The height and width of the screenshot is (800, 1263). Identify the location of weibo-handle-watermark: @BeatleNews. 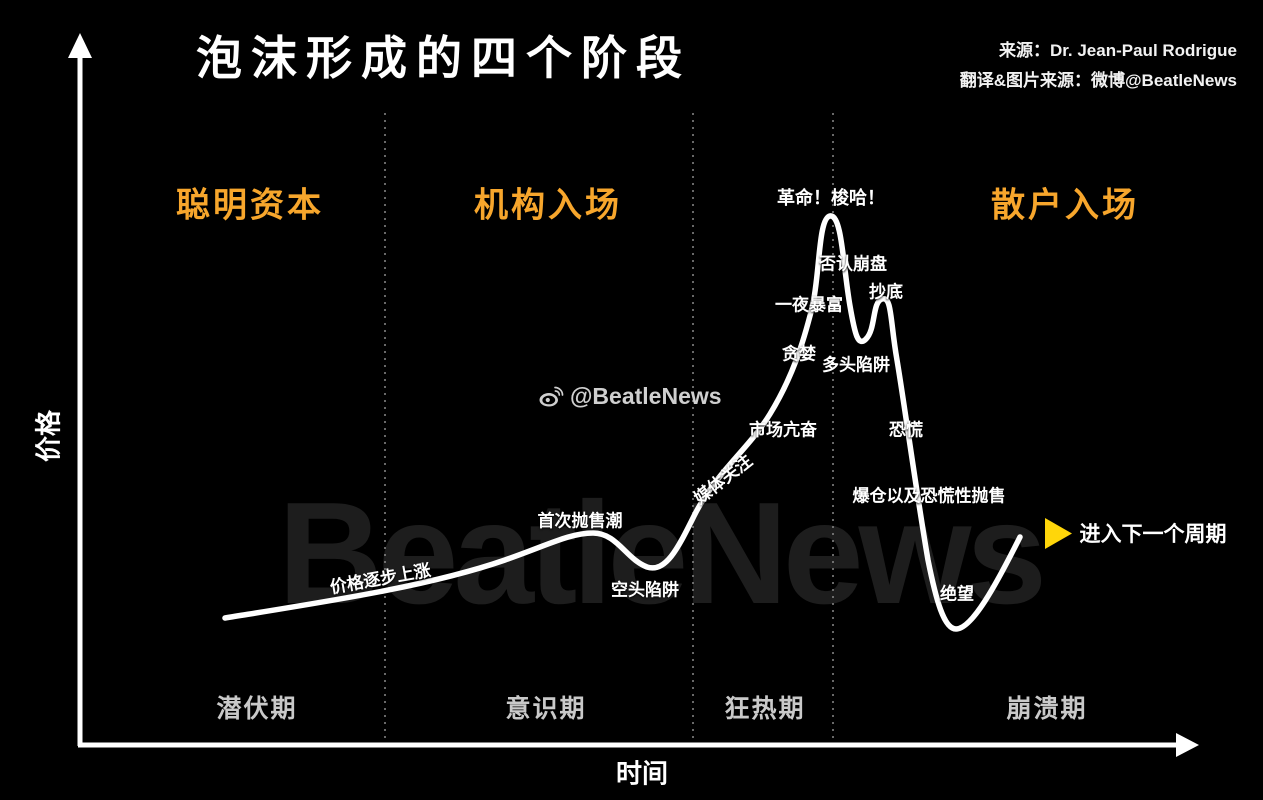
(630, 396).